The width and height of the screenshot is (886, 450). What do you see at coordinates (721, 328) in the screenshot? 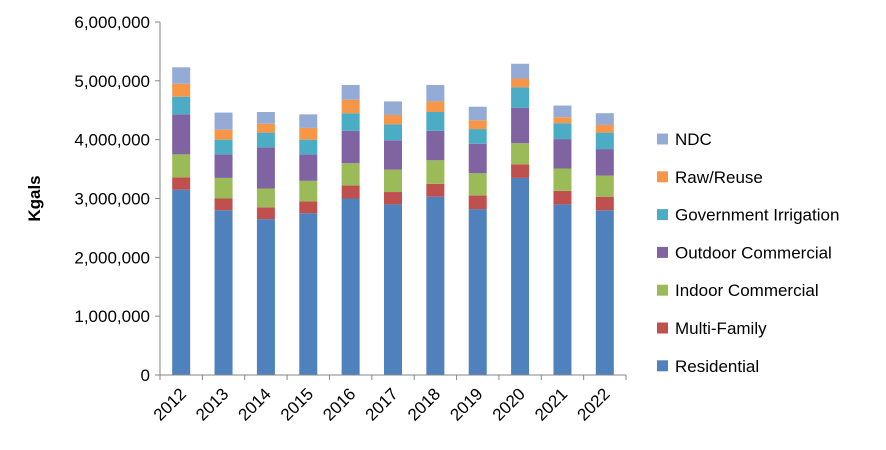
I see `legend-label: Multi-Family` at bounding box center [721, 328].